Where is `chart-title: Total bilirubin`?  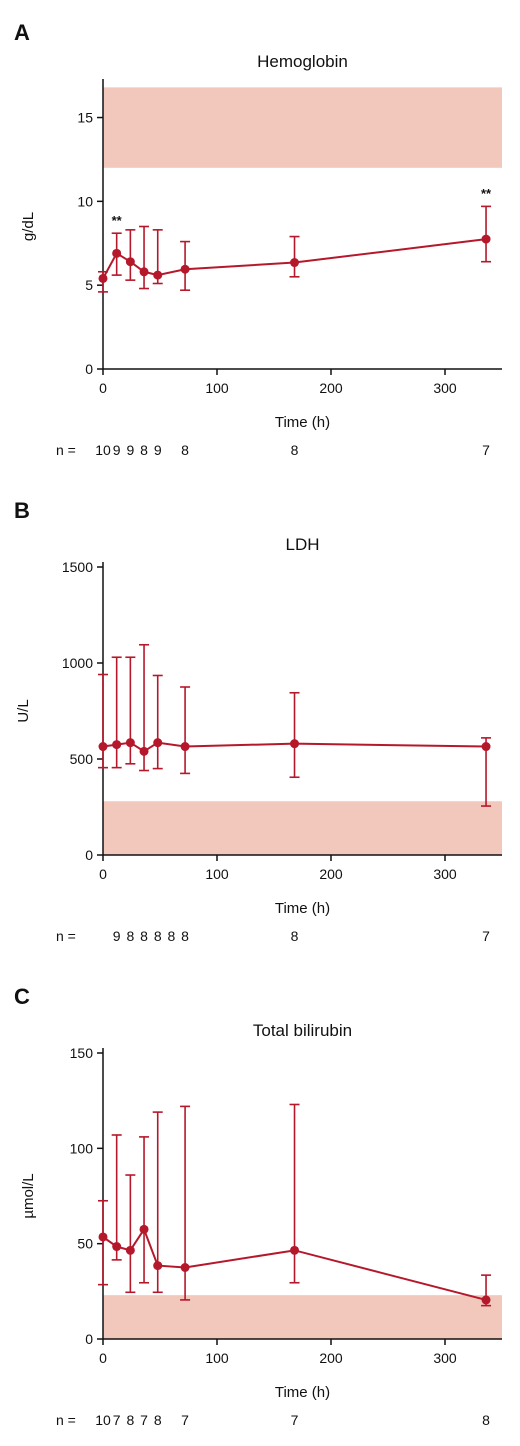
chart-title: Total bilirubin is located at coordinates (302, 1030).